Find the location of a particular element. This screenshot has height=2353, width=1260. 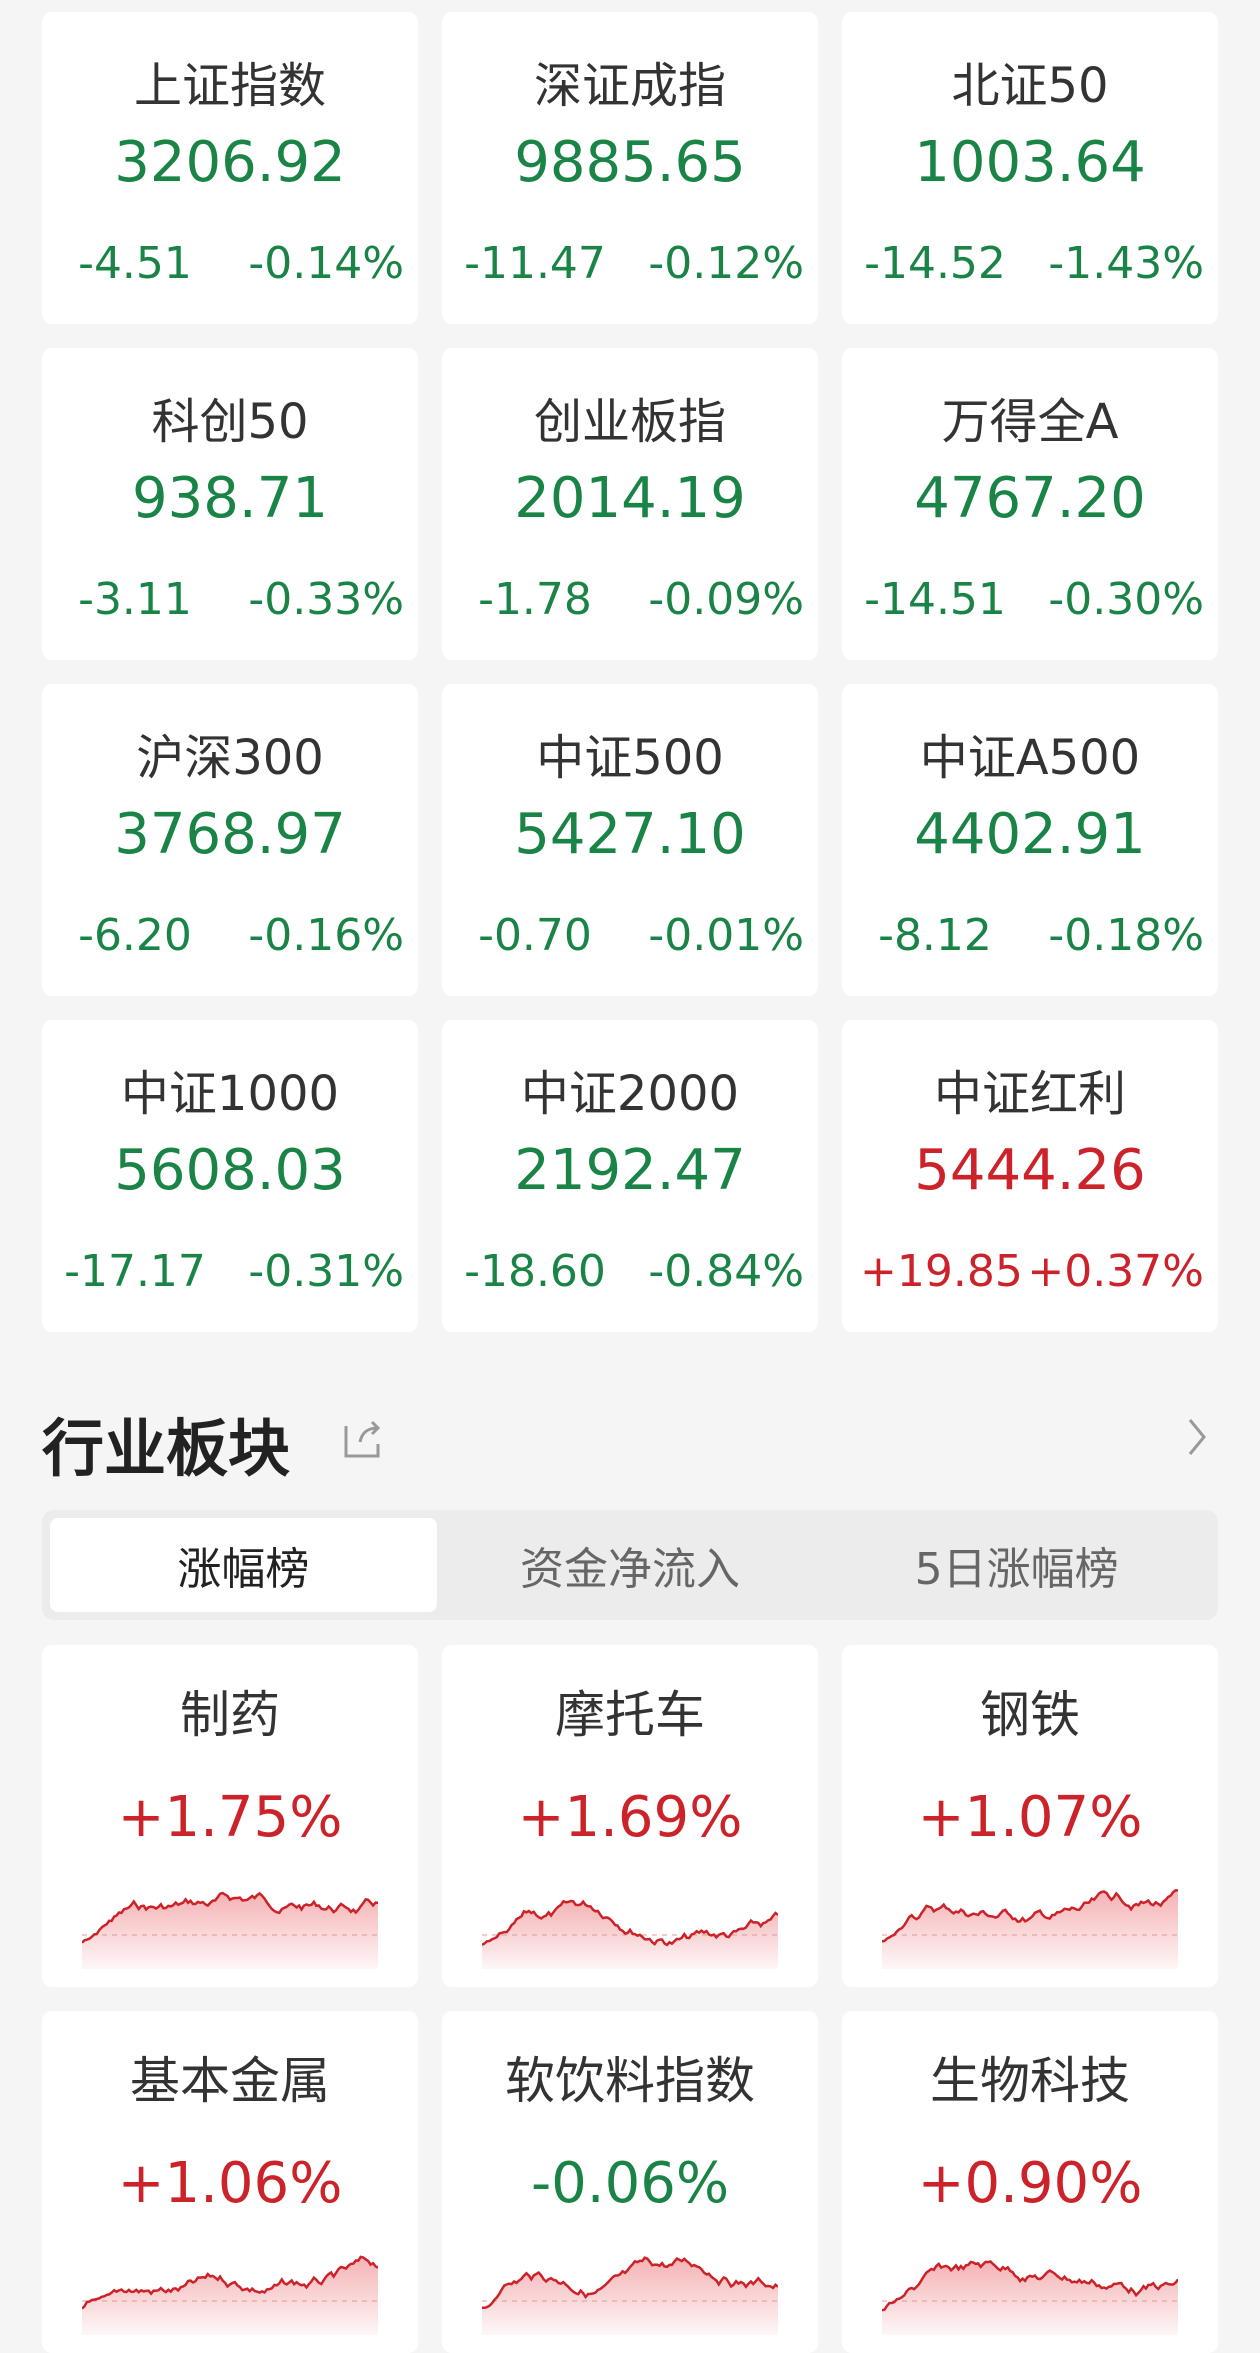

index-change: -14.51 is located at coordinates (935, 599).